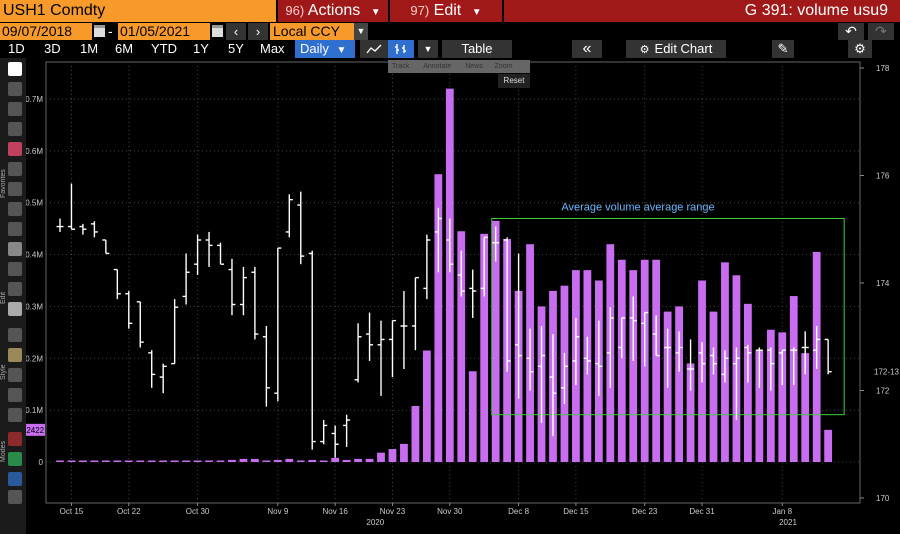 The width and height of the screenshot is (900, 534). I want to click on period-5y: 5Y, so click(236, 48).